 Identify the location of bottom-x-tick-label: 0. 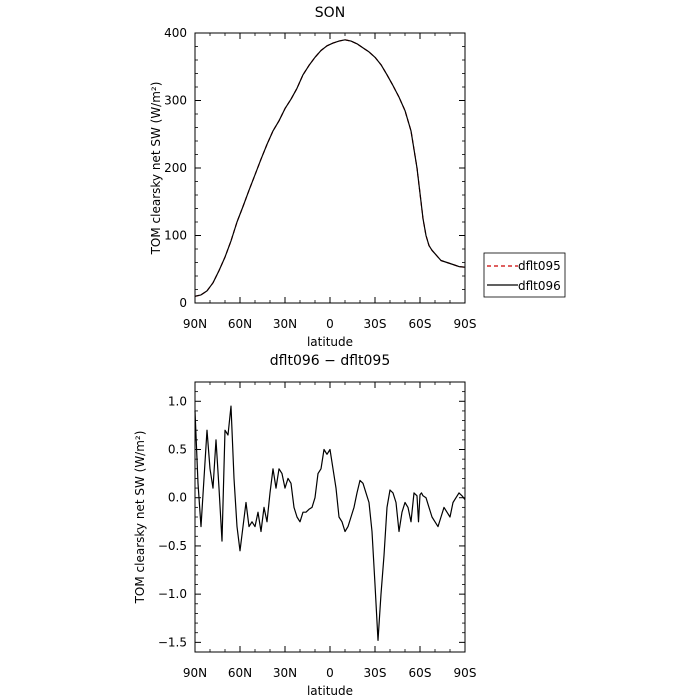
(330, 673).